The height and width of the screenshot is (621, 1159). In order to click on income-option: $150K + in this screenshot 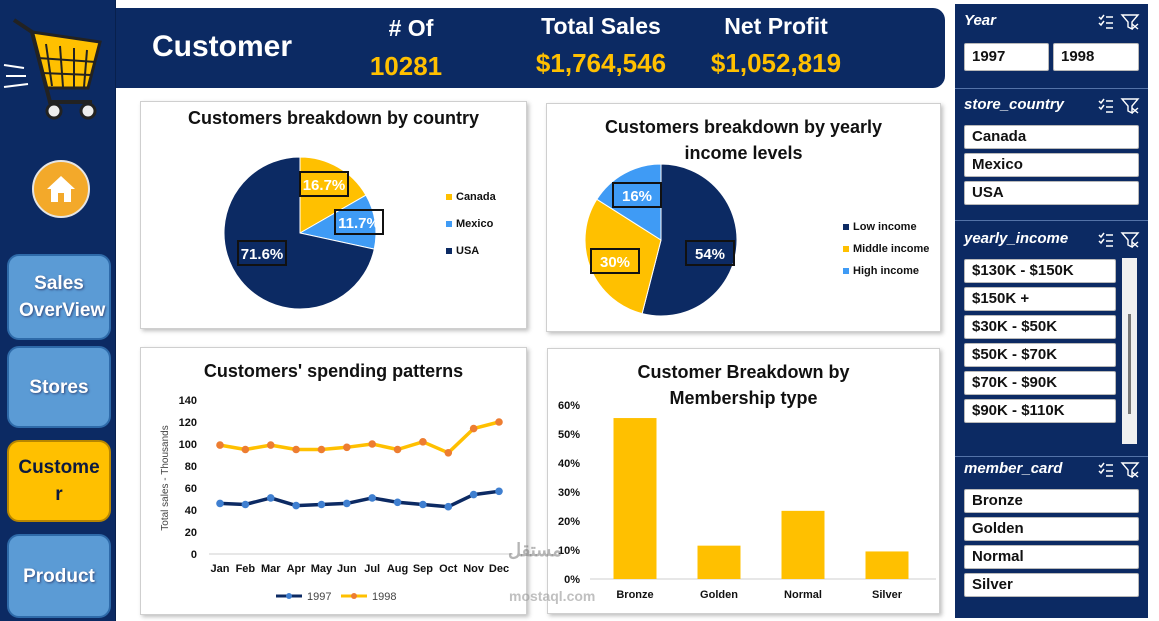, I will do `click(1040, 299)`.